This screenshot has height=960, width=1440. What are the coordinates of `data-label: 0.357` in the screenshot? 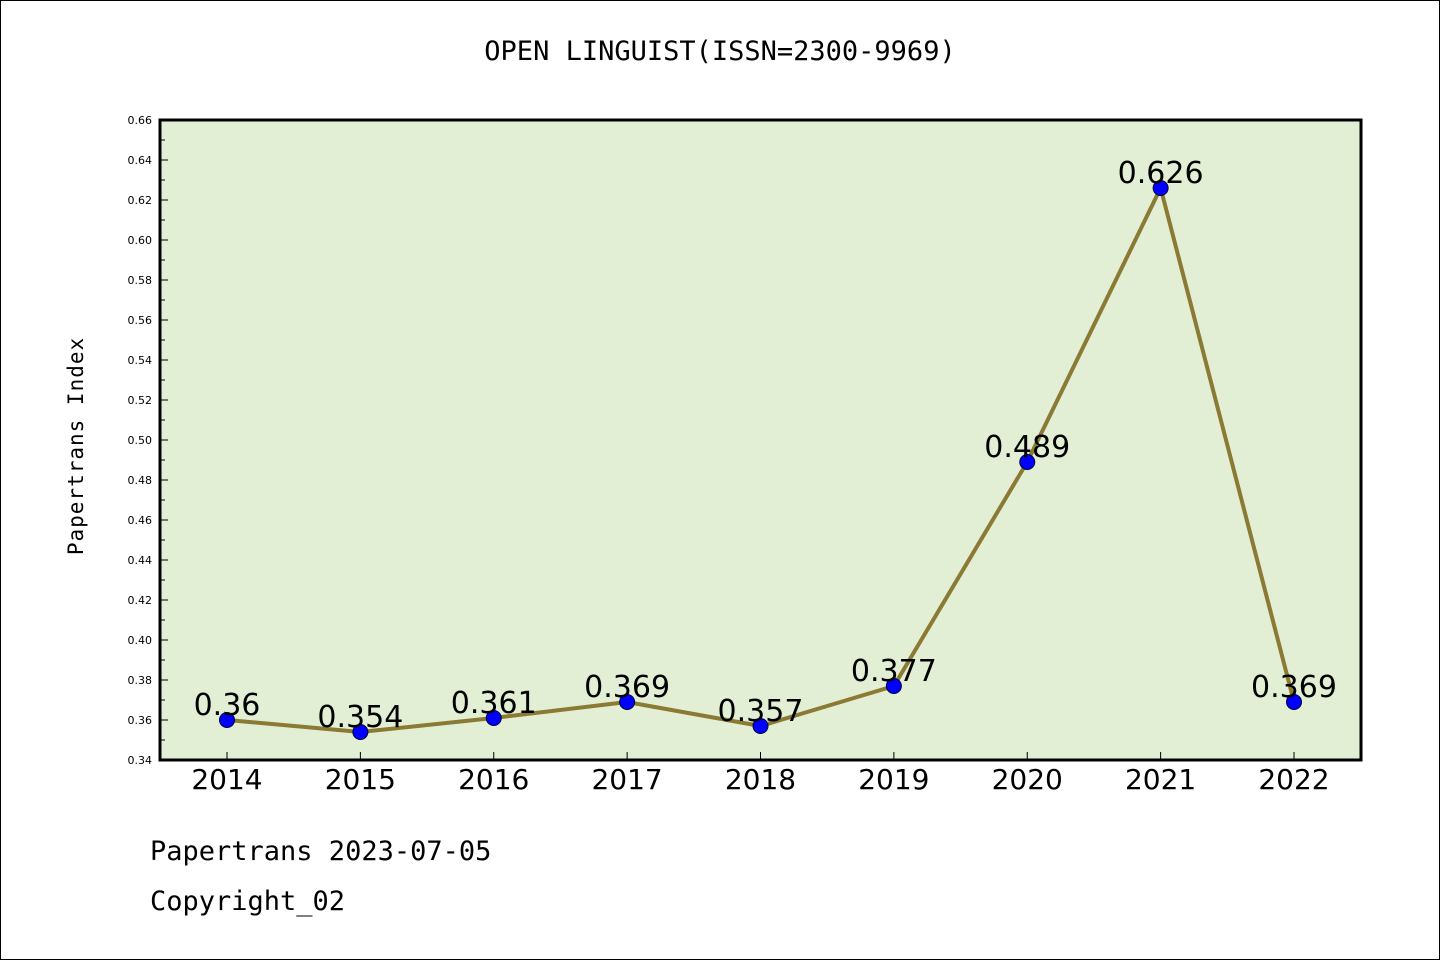 It's located at (761, 711).